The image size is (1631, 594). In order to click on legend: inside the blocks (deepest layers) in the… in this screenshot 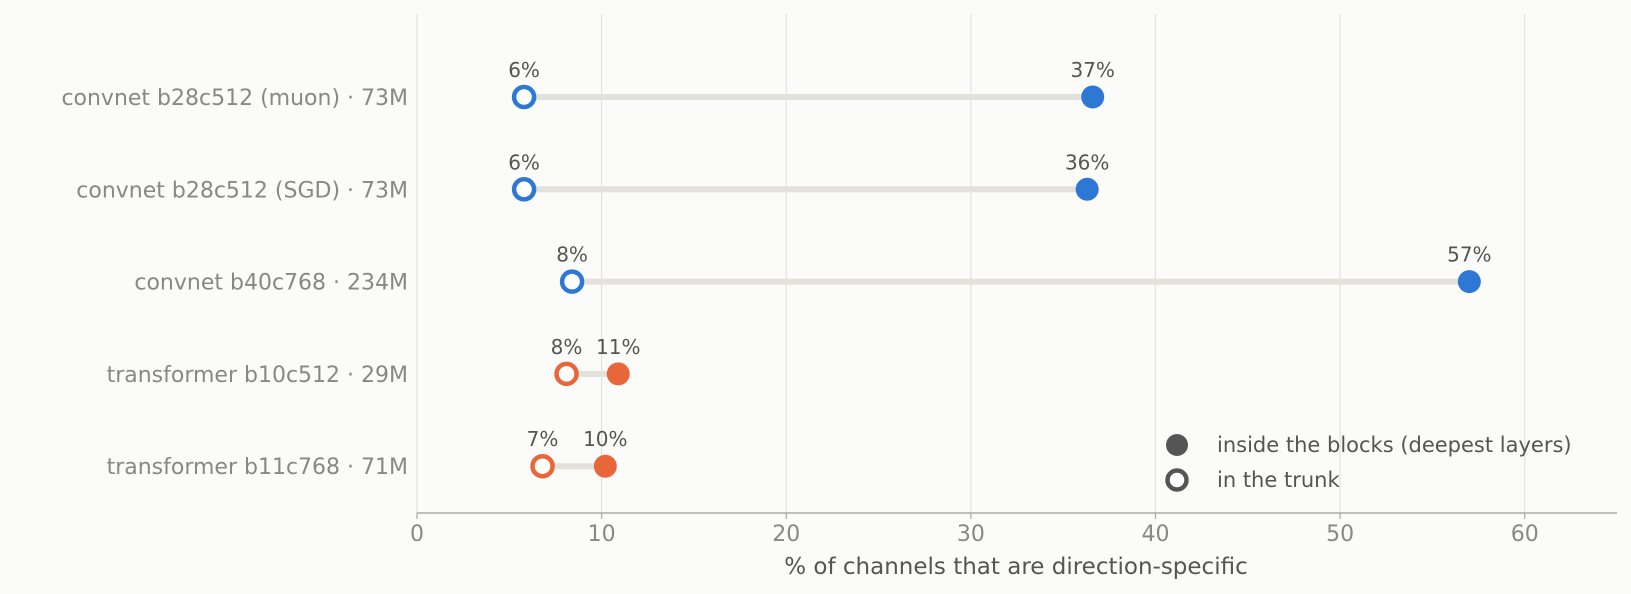, I will do `click(1368, 462)`.